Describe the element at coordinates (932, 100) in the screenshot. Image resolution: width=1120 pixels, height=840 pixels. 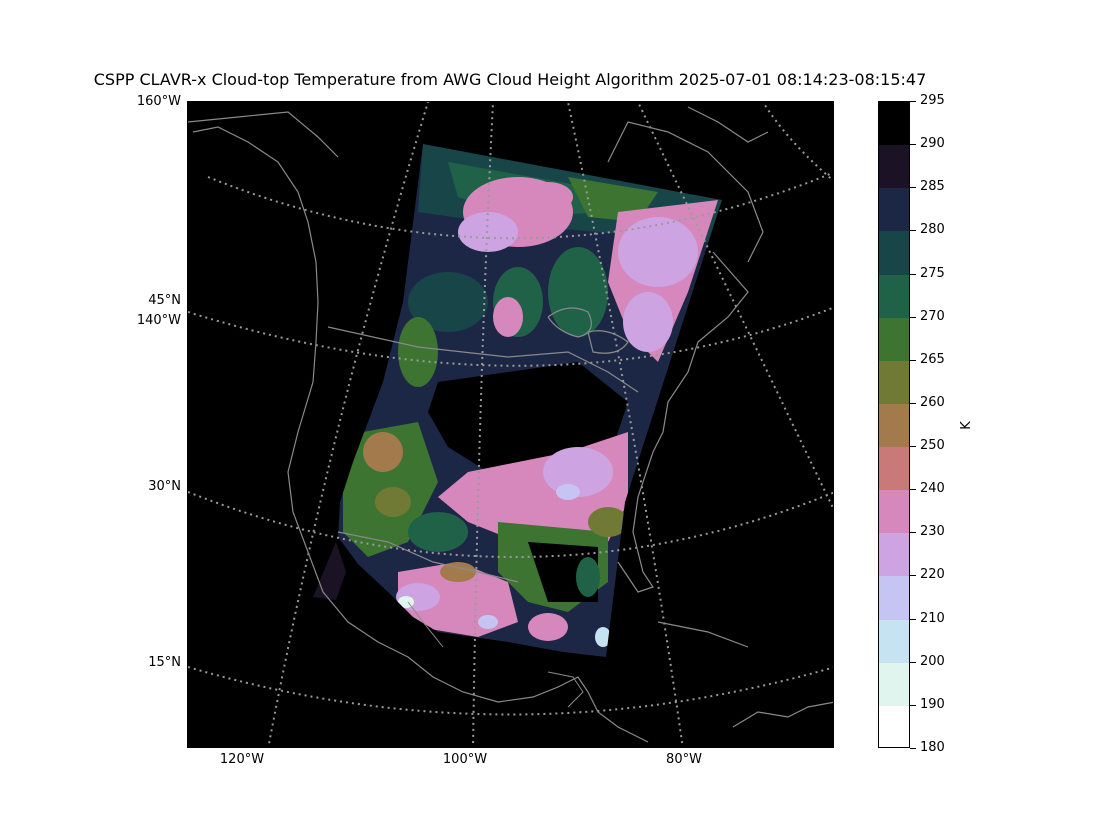
I see `colorbar-tick-label: 295` at that location.